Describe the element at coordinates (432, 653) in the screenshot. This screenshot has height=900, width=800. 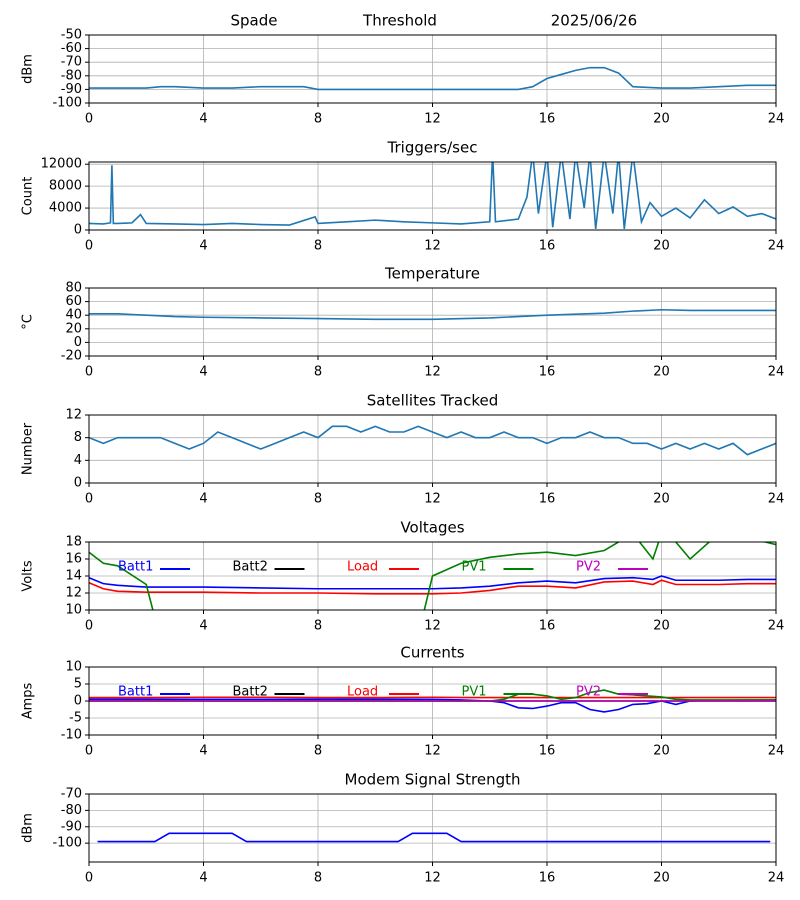
I see `panel-title: Currents` at that location.